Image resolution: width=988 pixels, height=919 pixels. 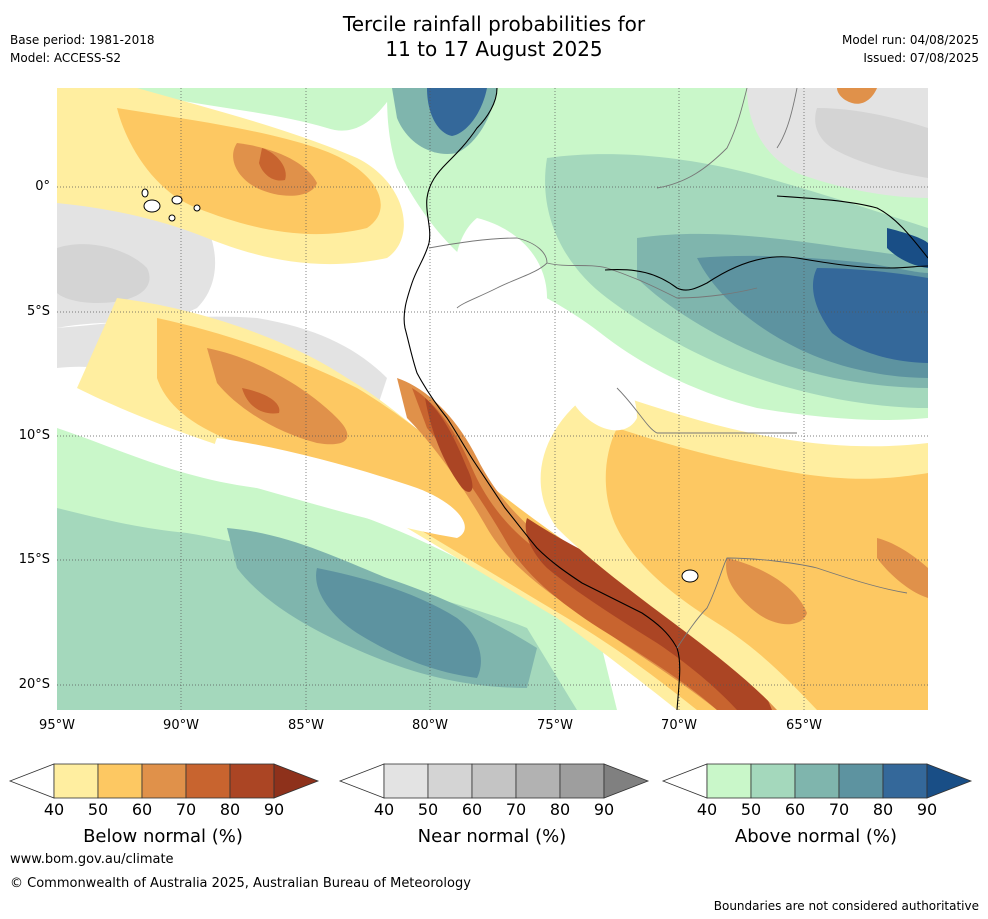 I want to click on website-link: www.bom.gov.au/climate, so click(x=92, y=859).